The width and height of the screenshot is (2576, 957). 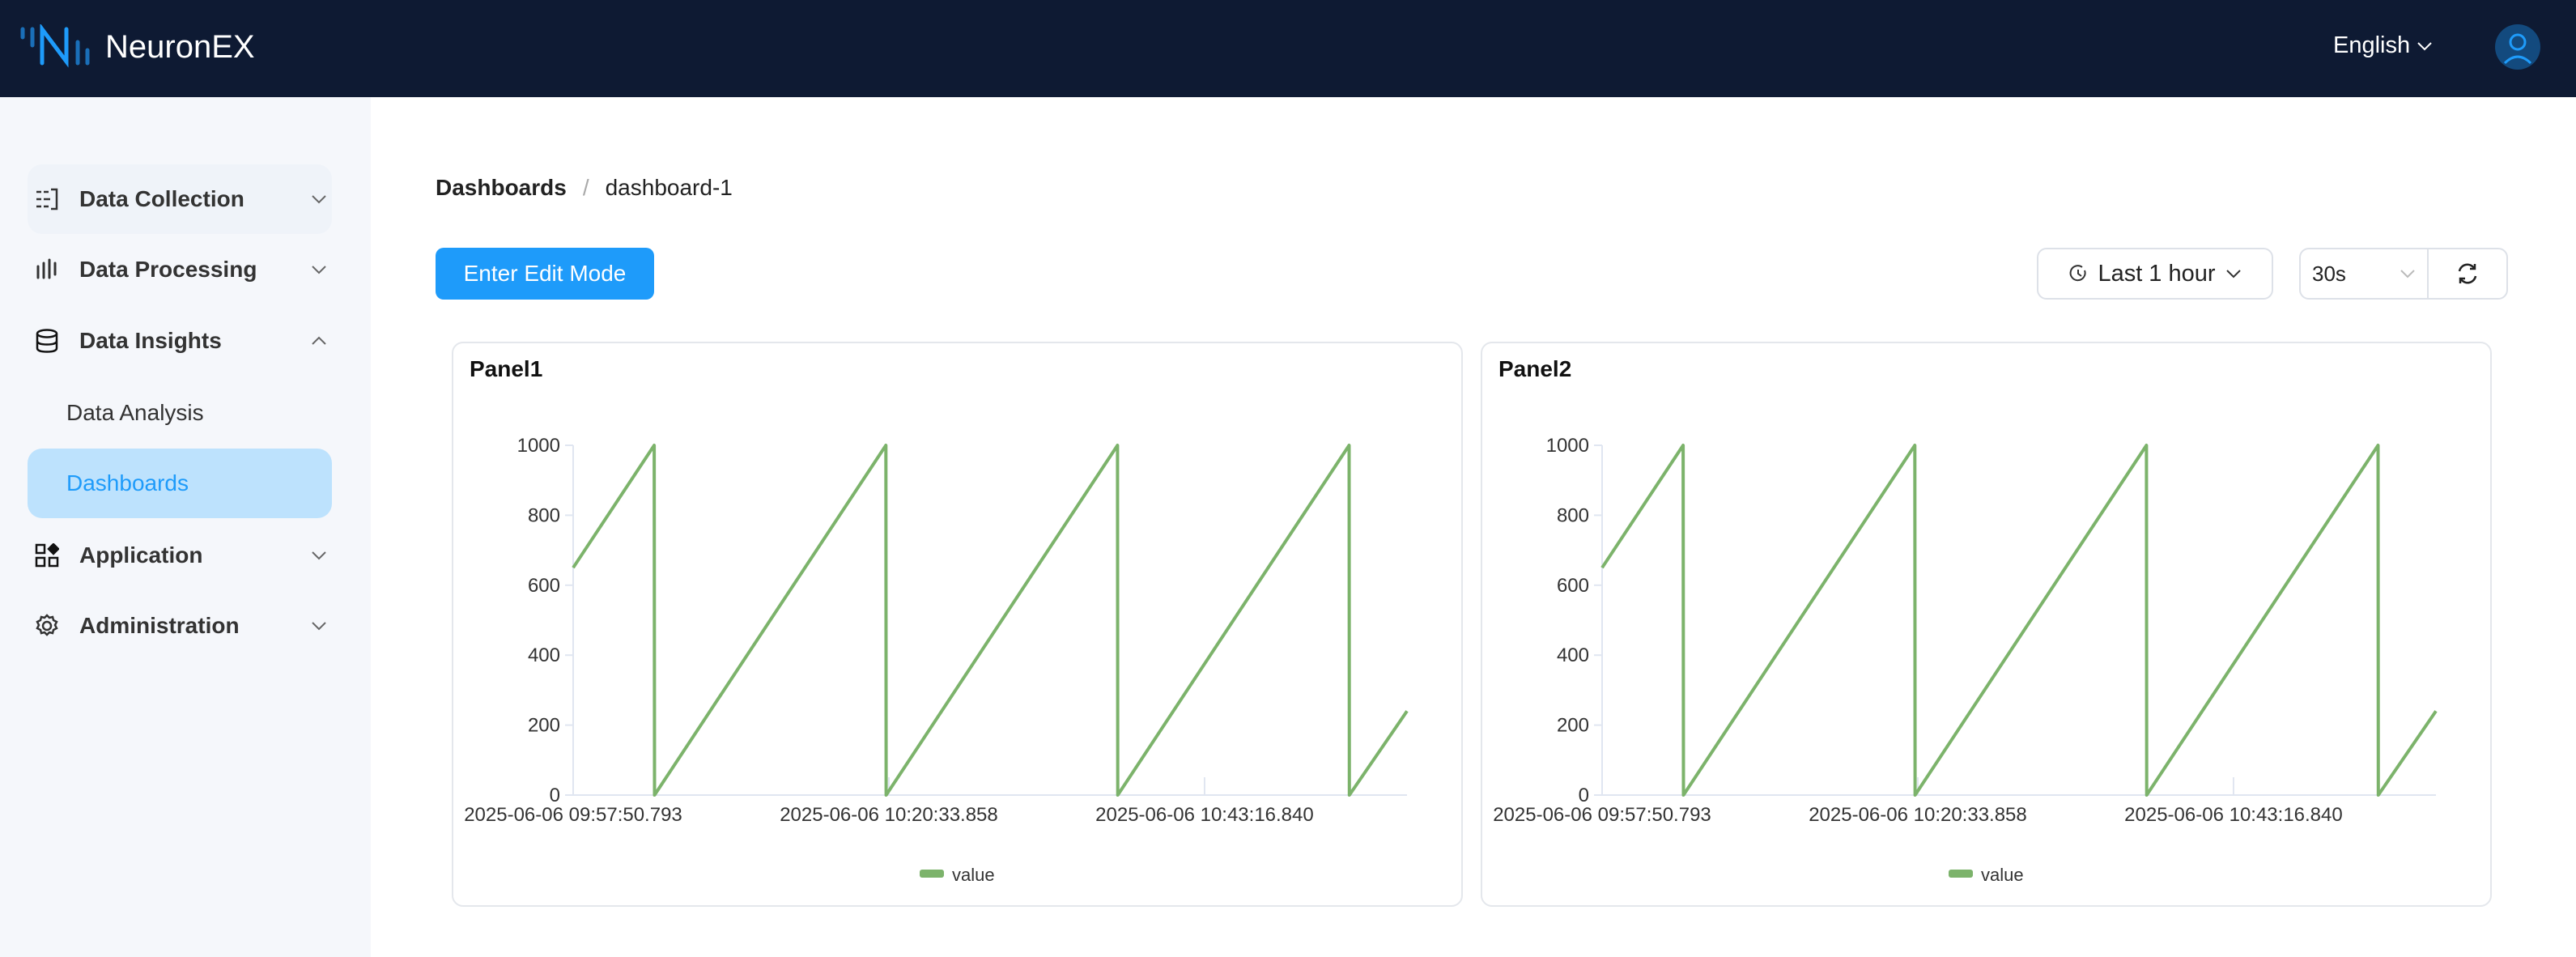 What do you see at coordinates (135, 412) in the screenshot?
I see `sidebar-item-data-analysis: Data Analysis` at bounding box center [135, 412].